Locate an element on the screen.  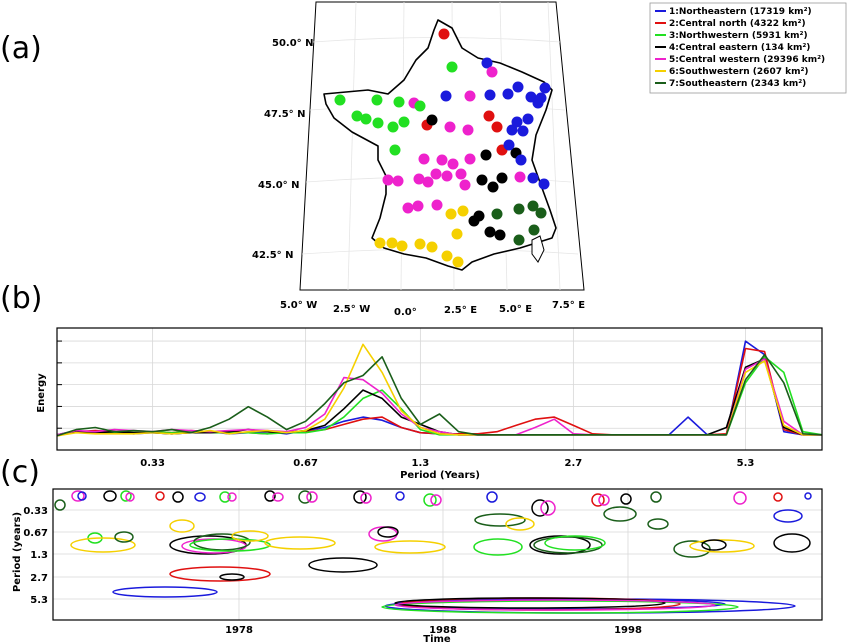
contour-group-top is located at coordinates (433, 503).